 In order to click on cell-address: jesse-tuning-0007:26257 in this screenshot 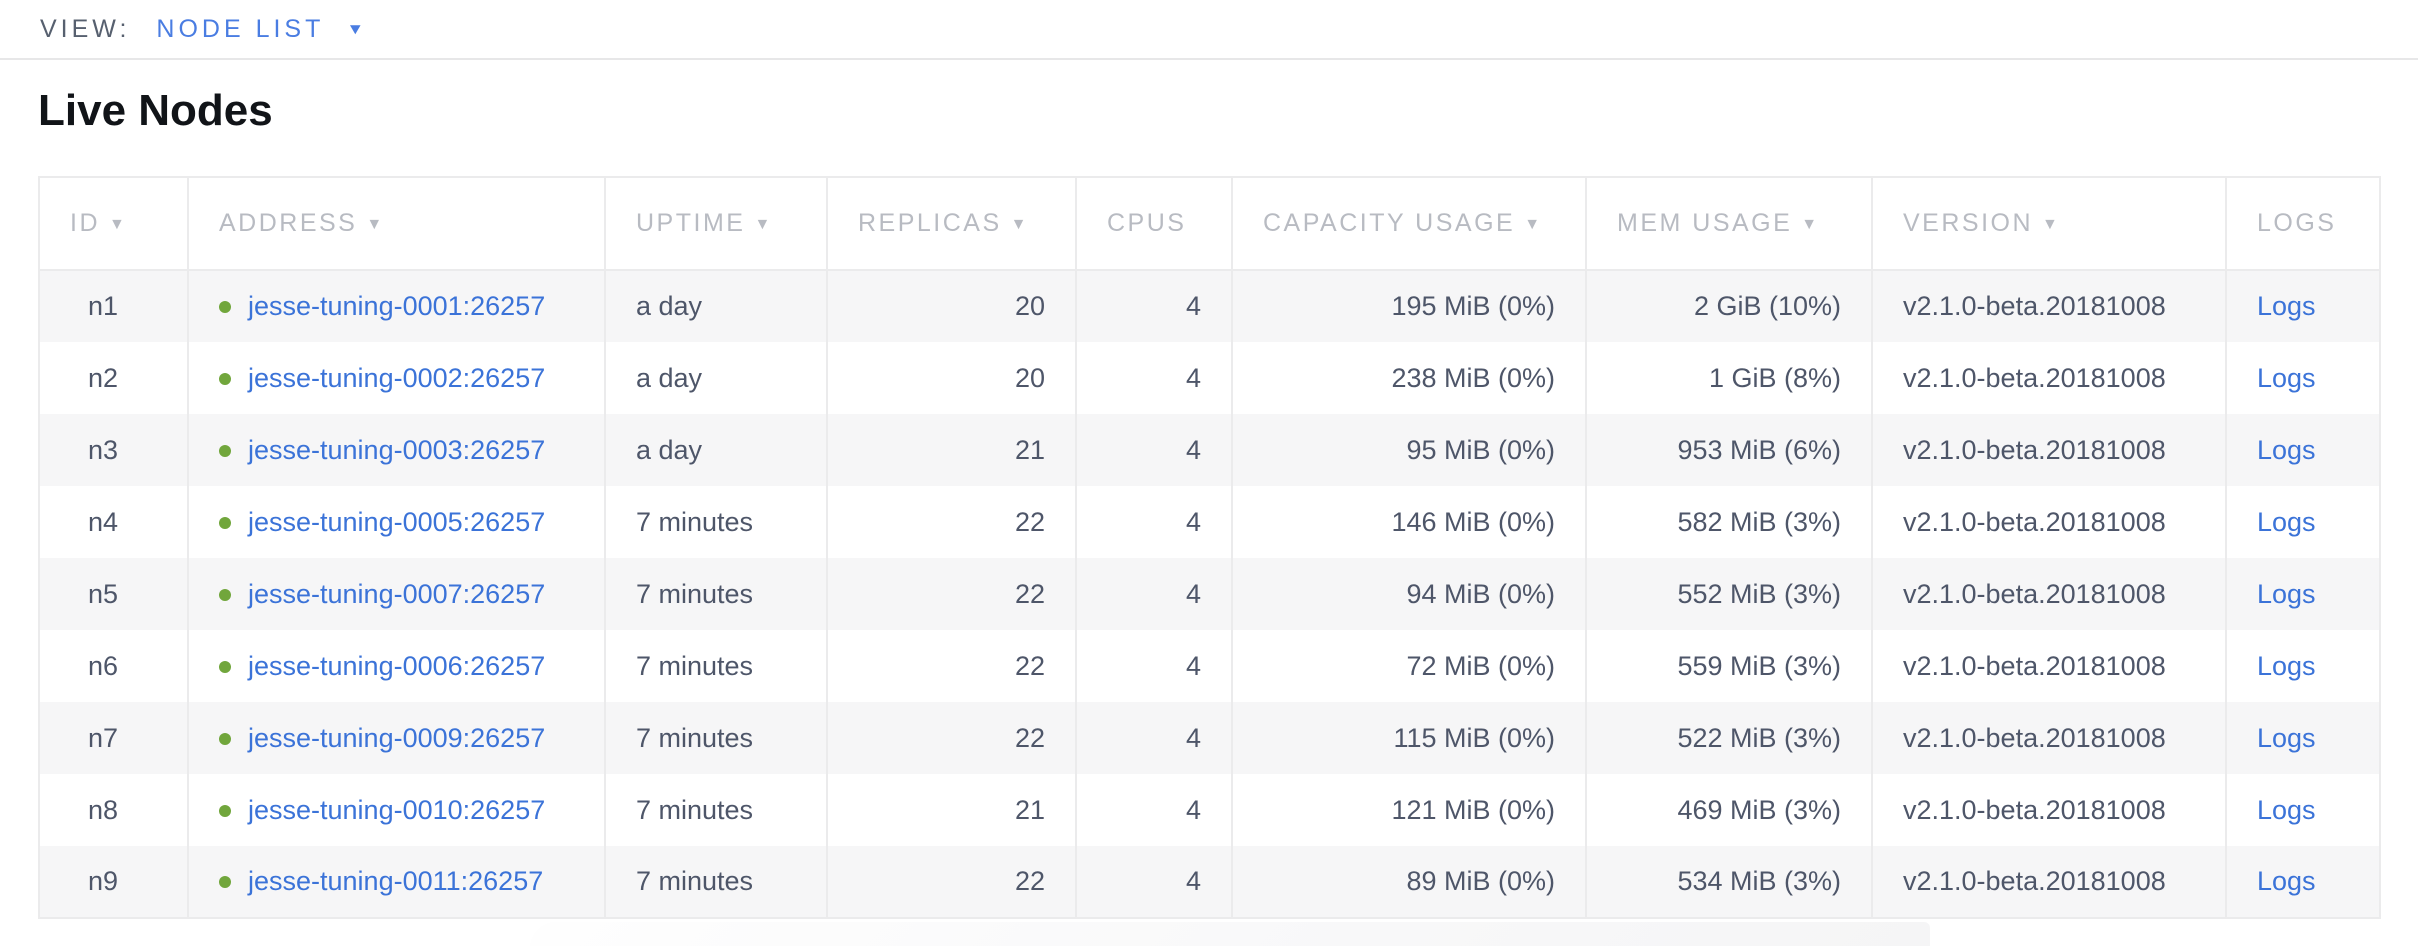, I will do `click(397, 594)`.